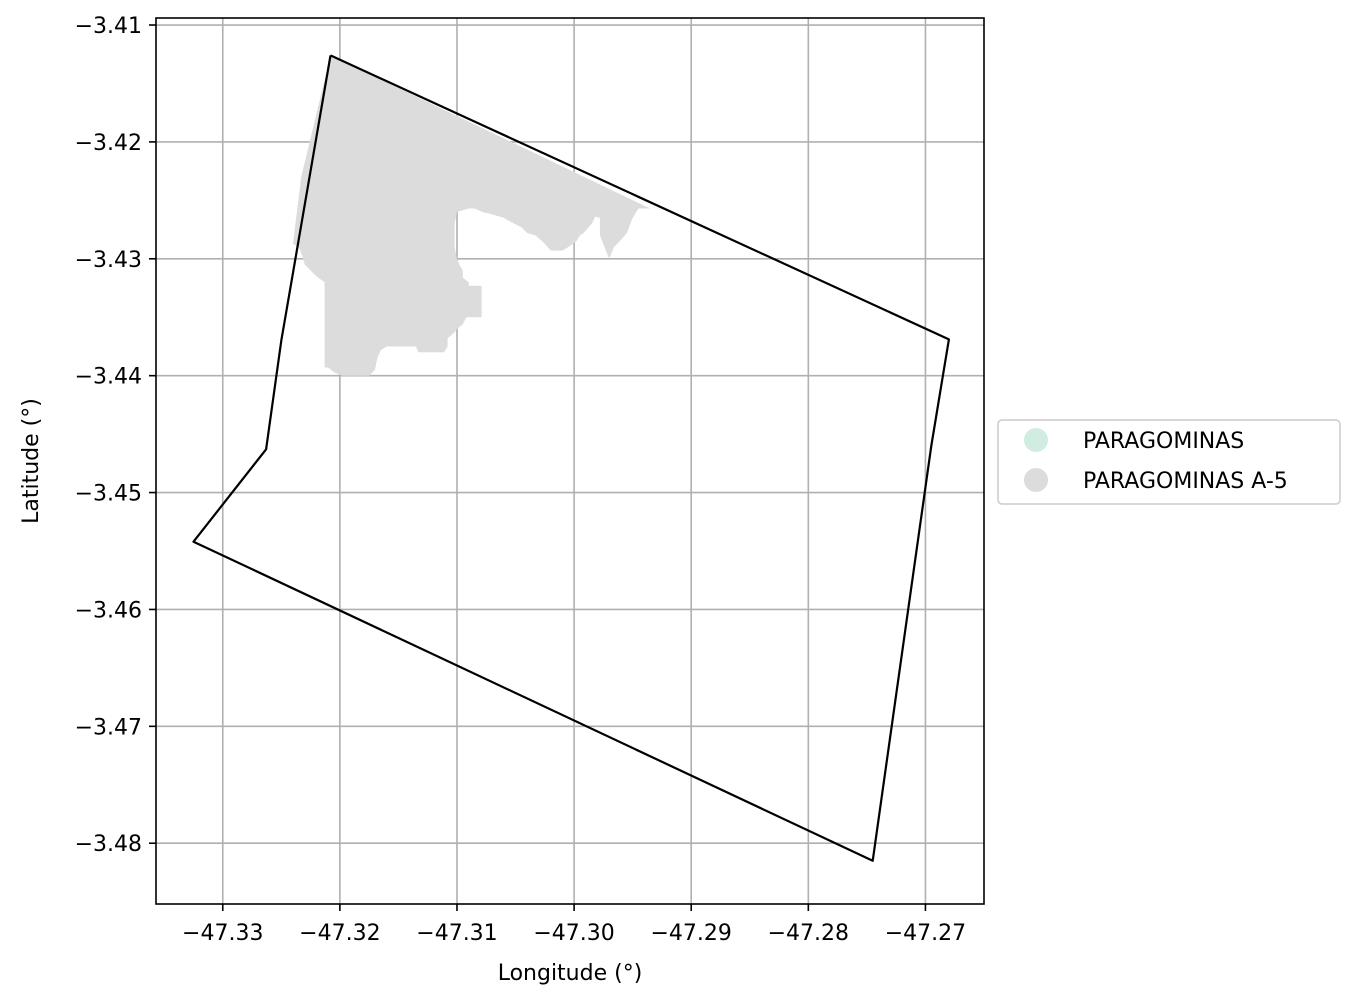  I want to click on legend: PARAGOMINAS PARAGOMINAS A-5, so click(1169, 462).